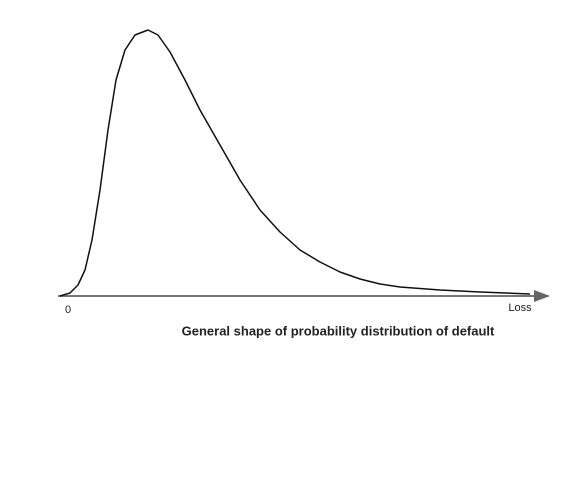 The image size is (579, 502). What do you see at coordinates (520, 308) in the screenshot?
I see `x-axis-label: Loss` at bounding box center [520, 308].